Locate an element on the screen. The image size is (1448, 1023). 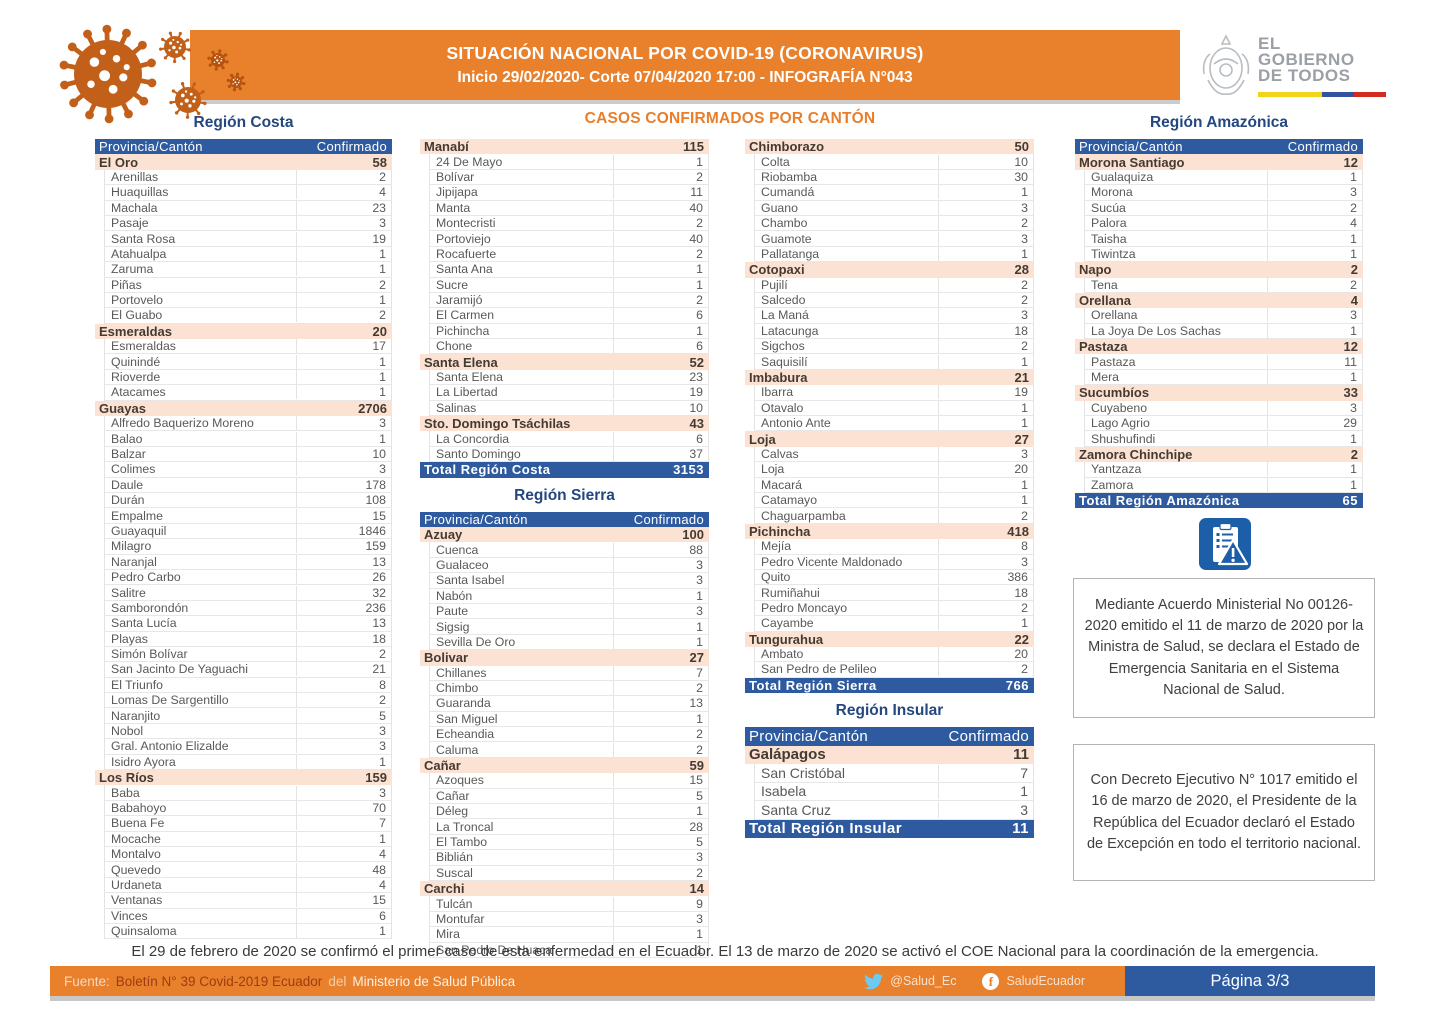
row-value: 15 is located at coordinates (343, 900).